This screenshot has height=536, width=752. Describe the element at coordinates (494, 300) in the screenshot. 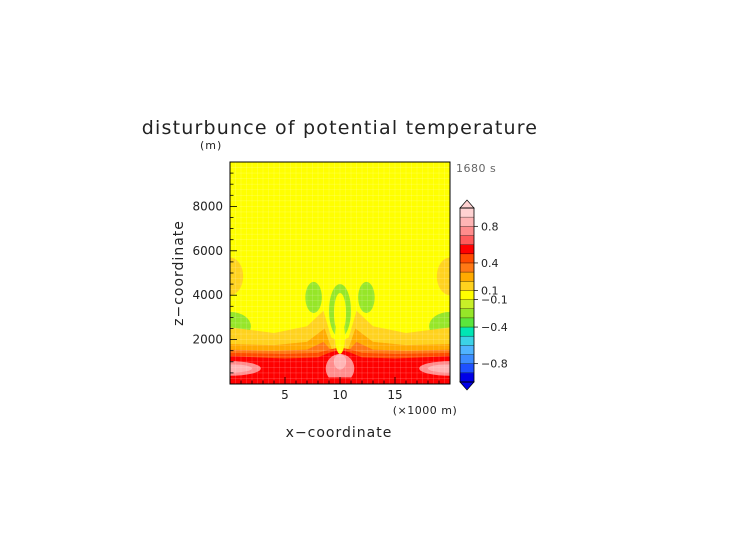

I see `colorbar-tick-label: −0.1` at that location.